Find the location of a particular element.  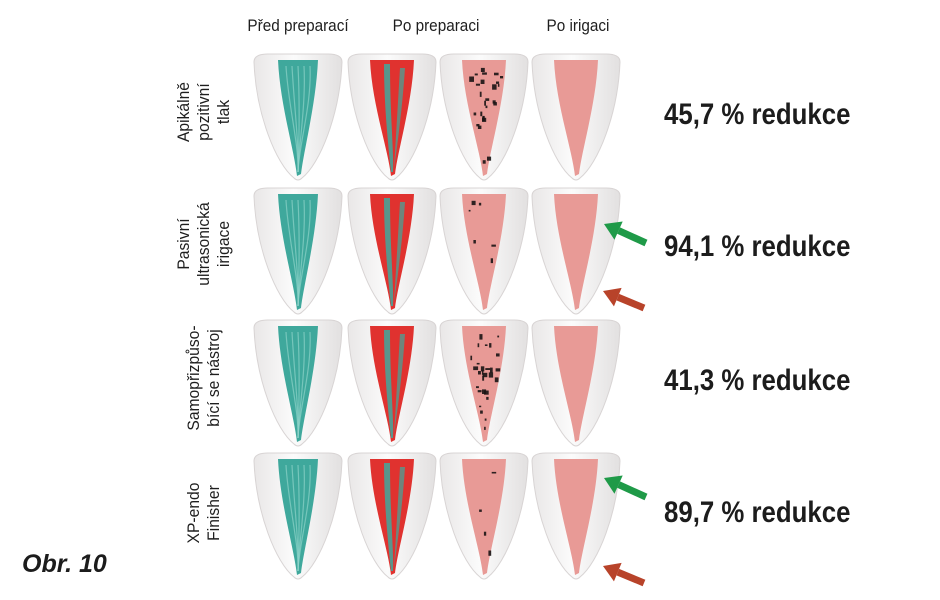

tooth-self-adjusting-file-after-preparation is located at coordinates (392, 383).